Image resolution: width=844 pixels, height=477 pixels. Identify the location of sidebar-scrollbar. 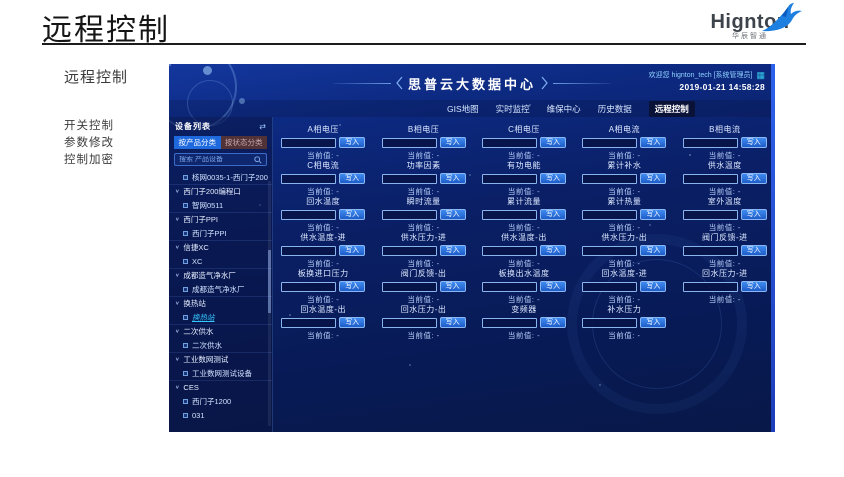
(269, 303).